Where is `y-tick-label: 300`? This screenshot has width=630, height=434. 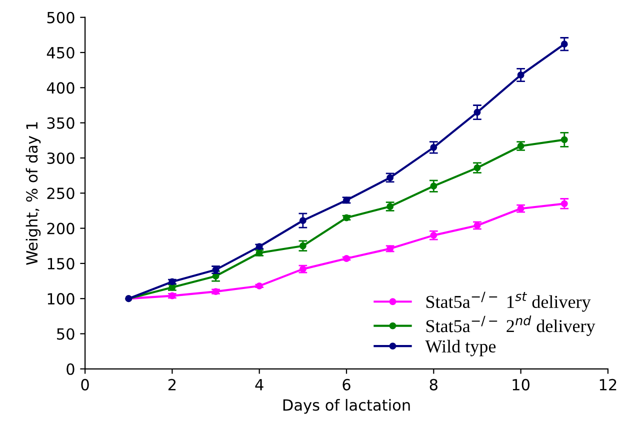 y-tick-label: 300 is located at coordinates (60, 158).